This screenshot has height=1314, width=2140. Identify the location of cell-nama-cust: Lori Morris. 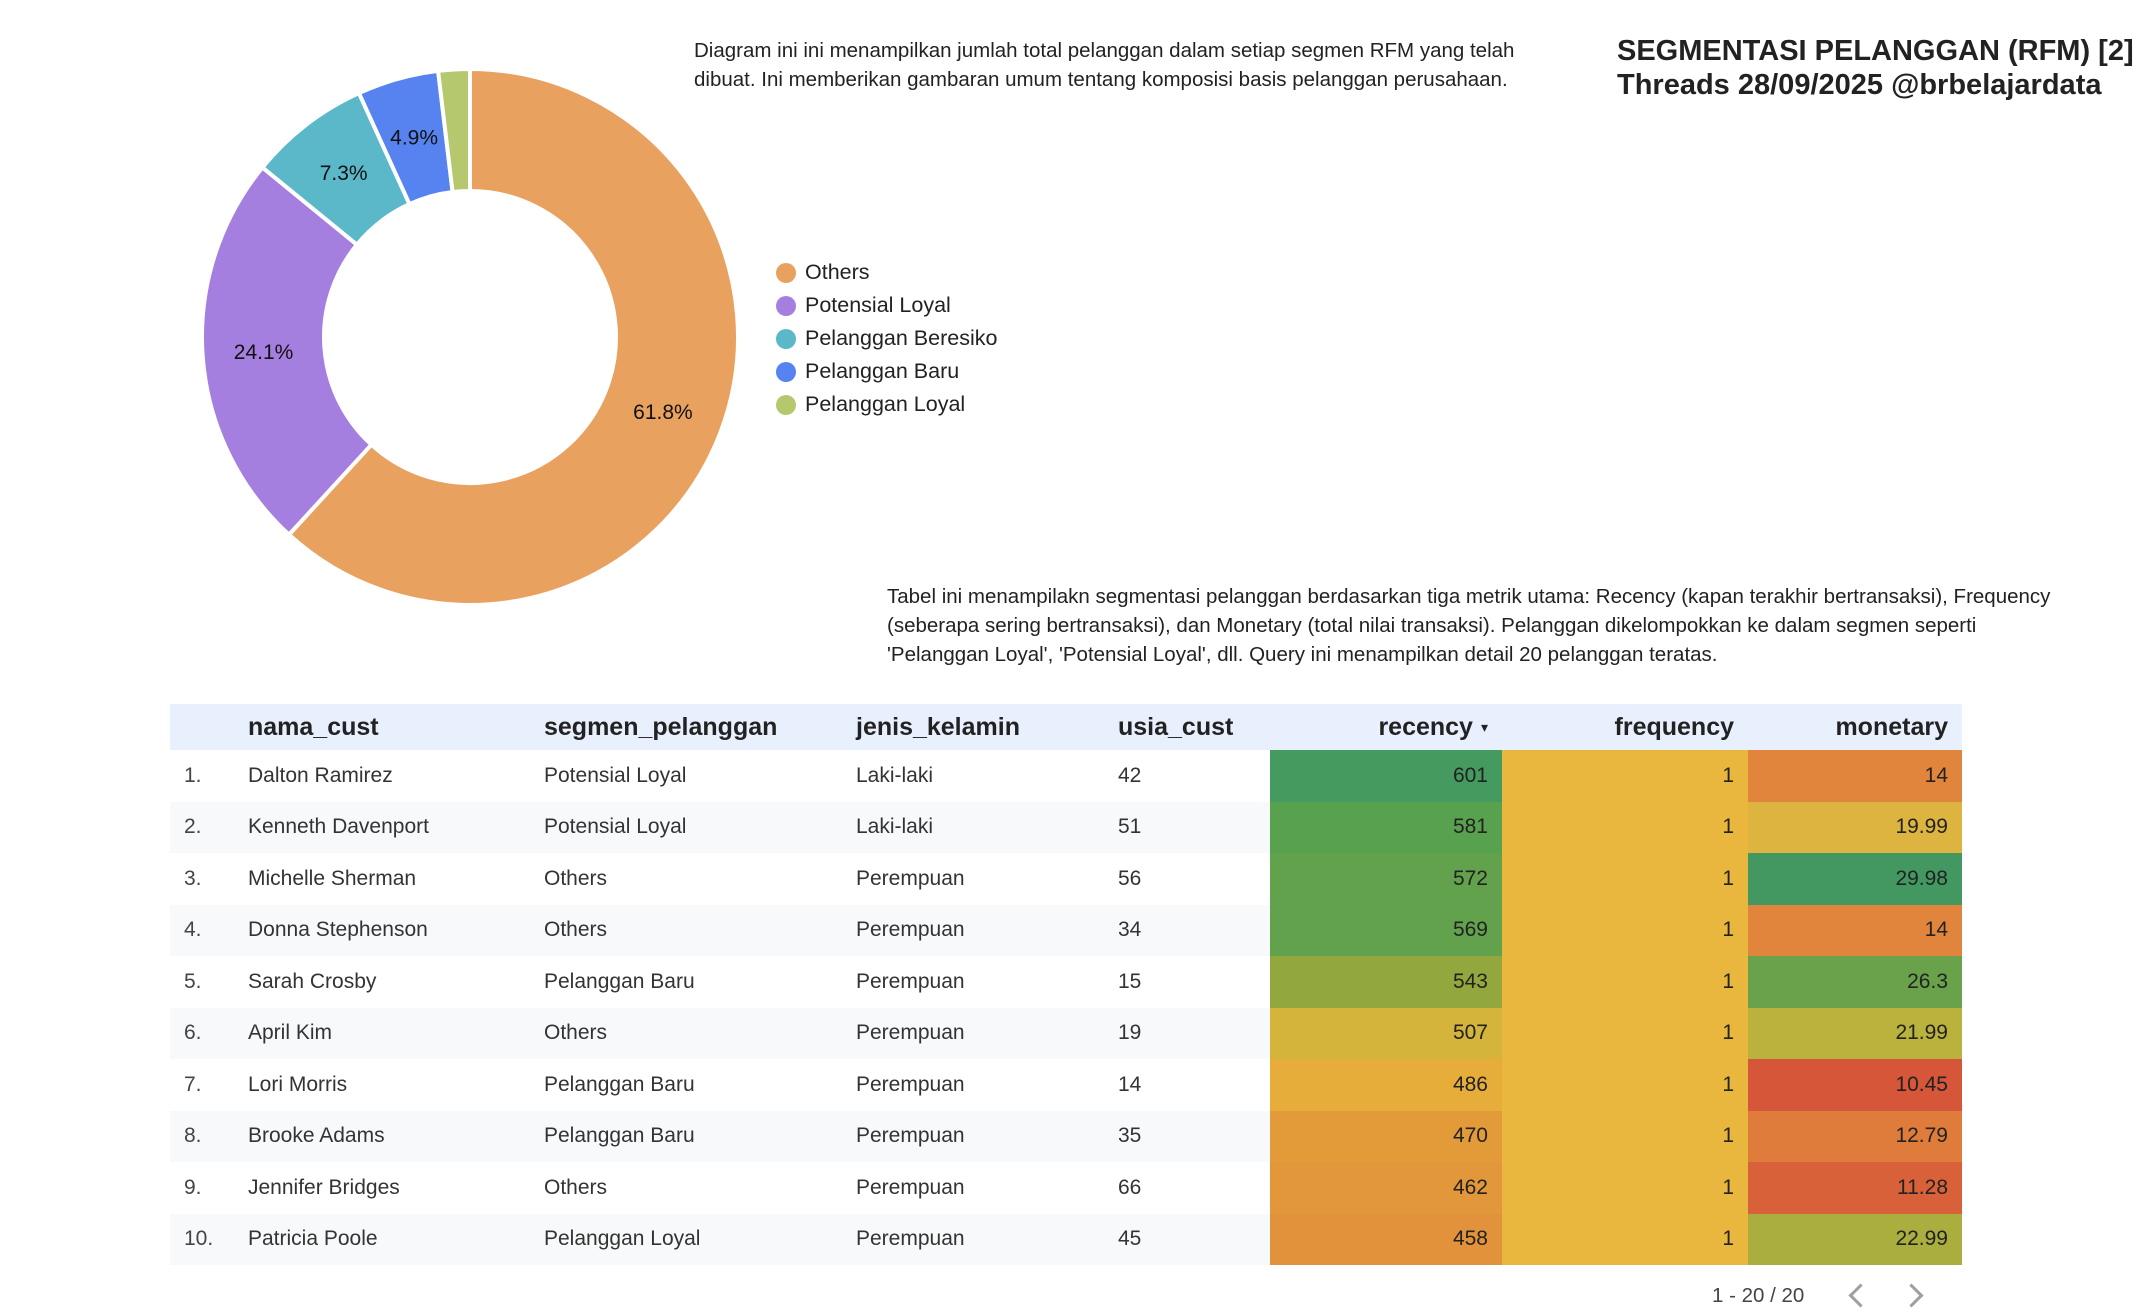
(298, 1084).